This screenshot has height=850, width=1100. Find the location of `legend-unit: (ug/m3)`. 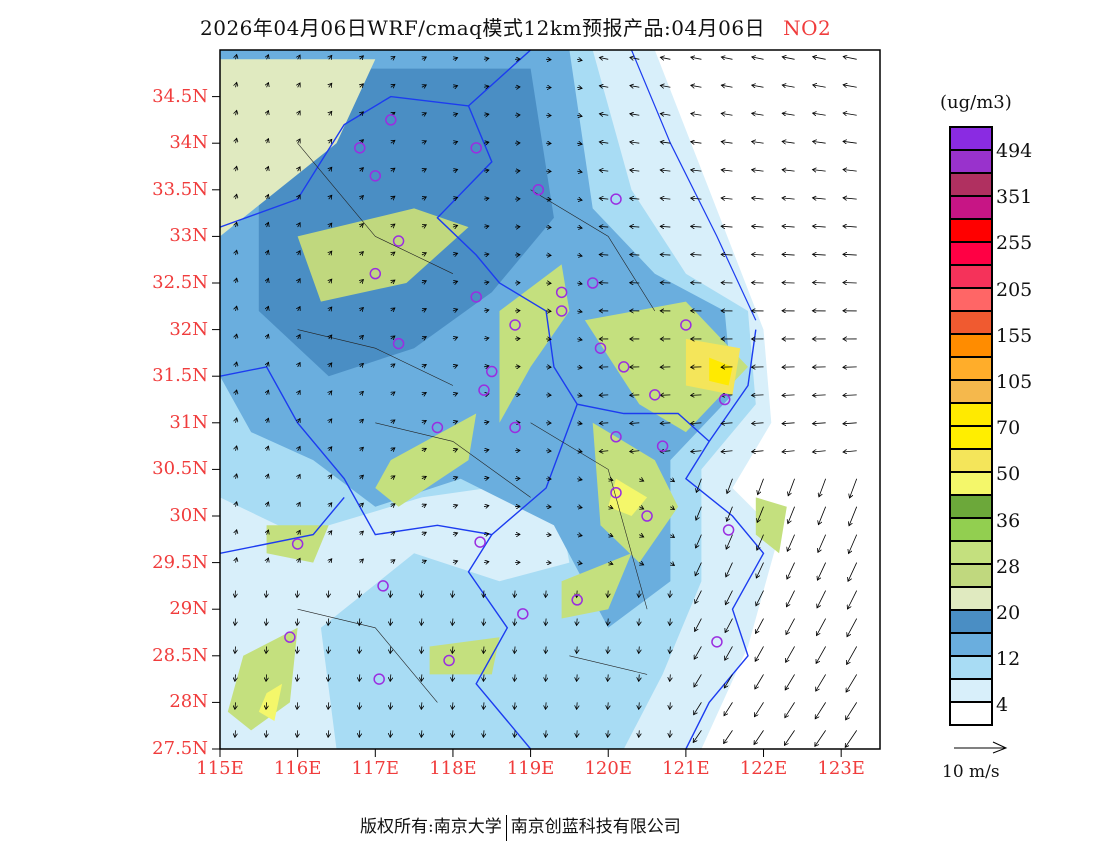

legend-unit: (ug/m3) is located at coordinates (976, 102).